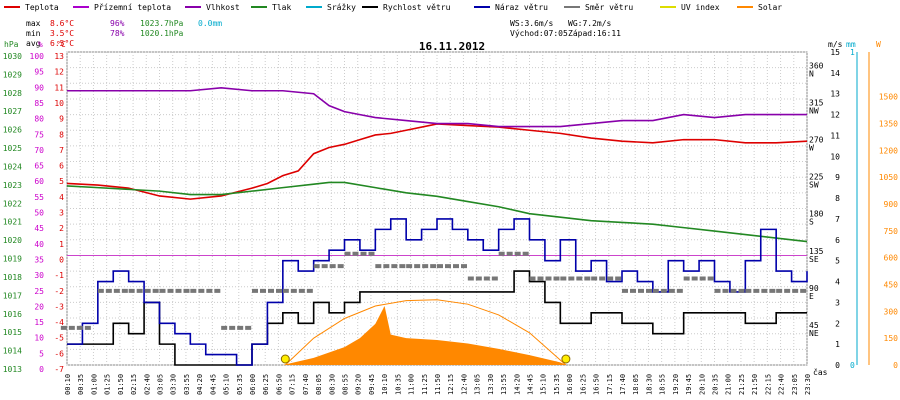  Describe the element at coordinates (837, 261) in the screenshot. I see `y-tick-wind: 5` at that location.